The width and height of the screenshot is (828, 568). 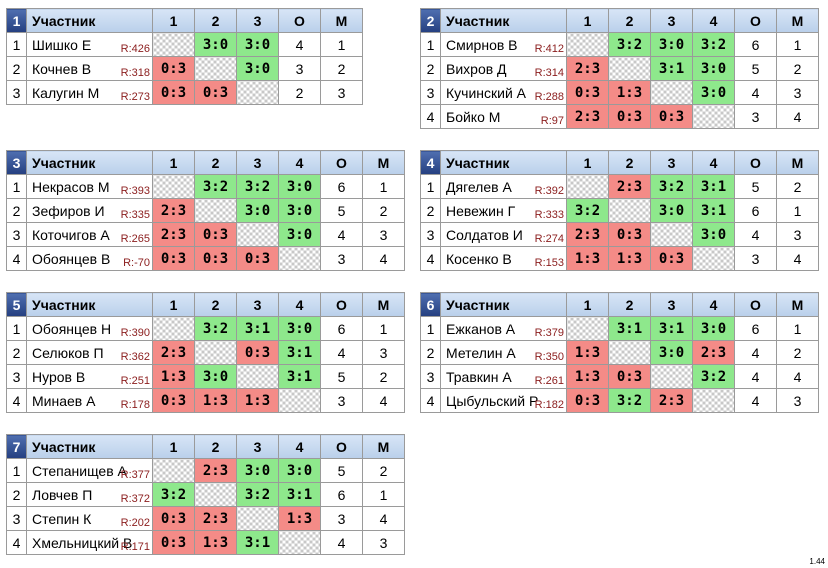 I want to click on participant-name: Кучинский А, so click(x=486, y=93).